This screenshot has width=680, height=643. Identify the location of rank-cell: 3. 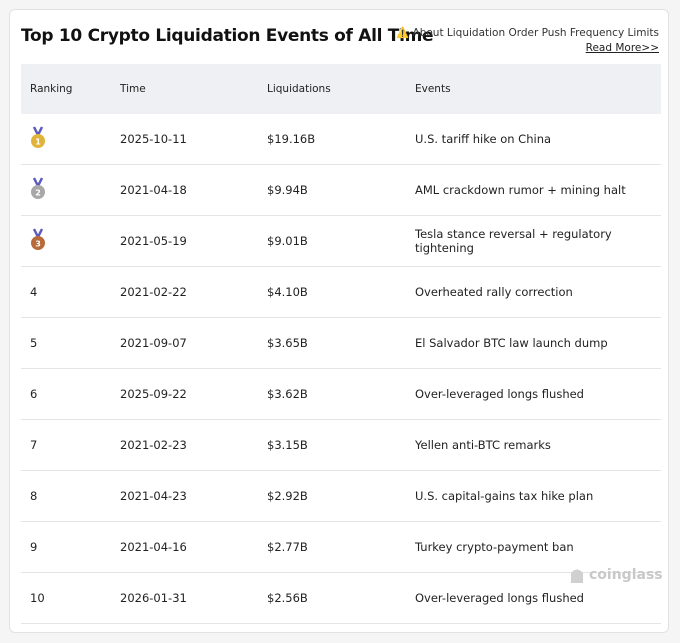
(70, 241).